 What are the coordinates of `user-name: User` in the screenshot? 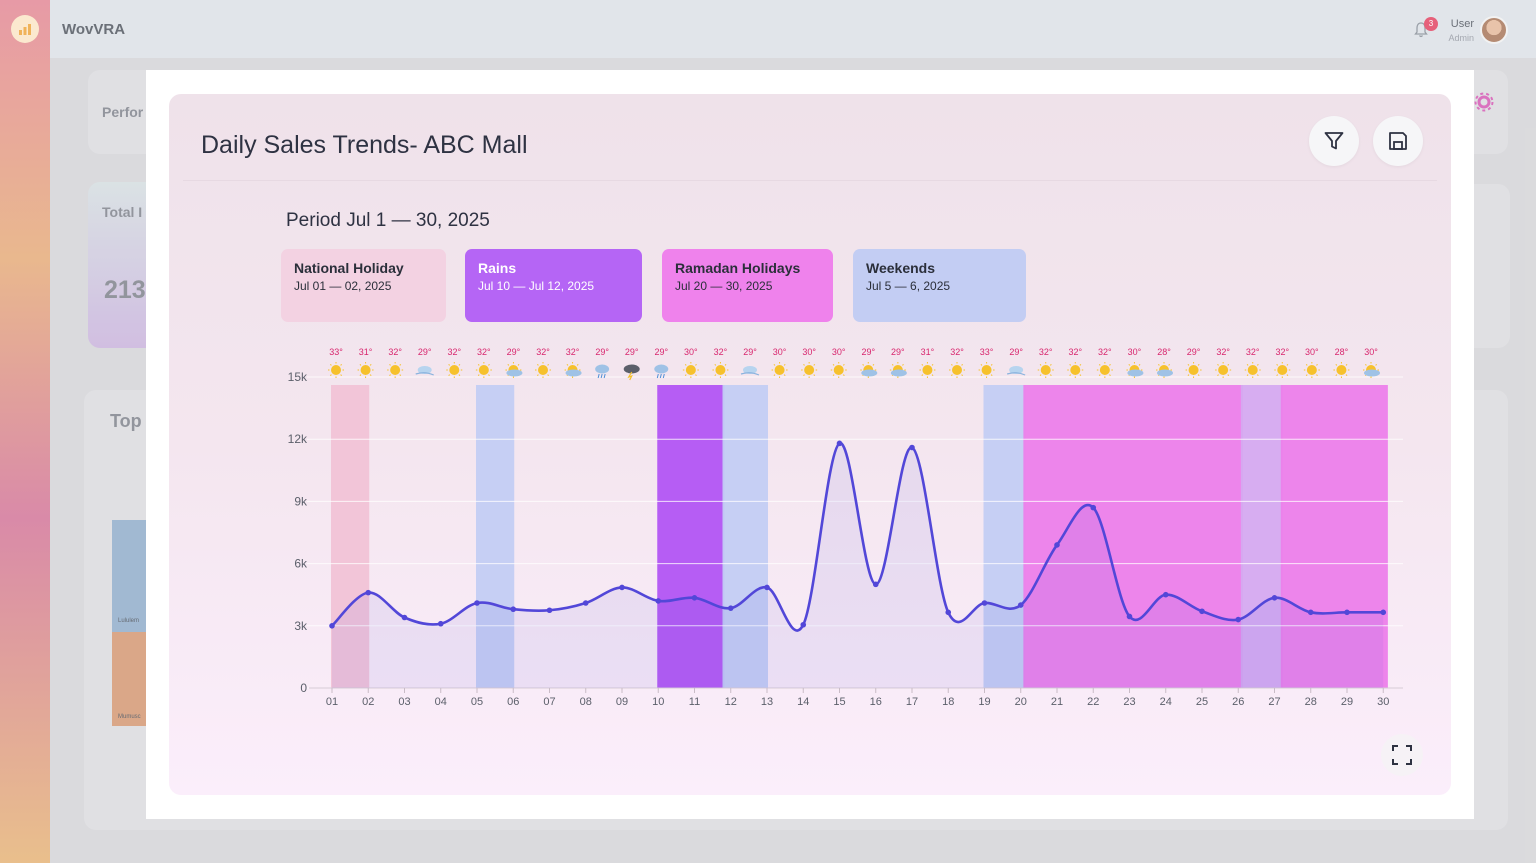 It's located at (1462, 24).